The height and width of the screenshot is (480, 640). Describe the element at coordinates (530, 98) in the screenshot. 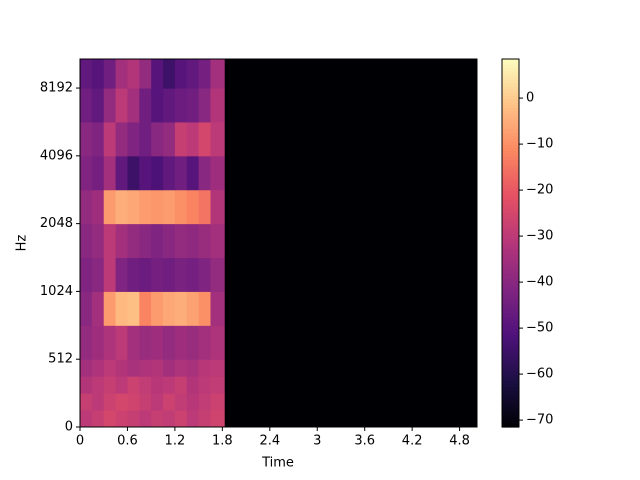

I see `colorbar-tick-label: 0` at that location.